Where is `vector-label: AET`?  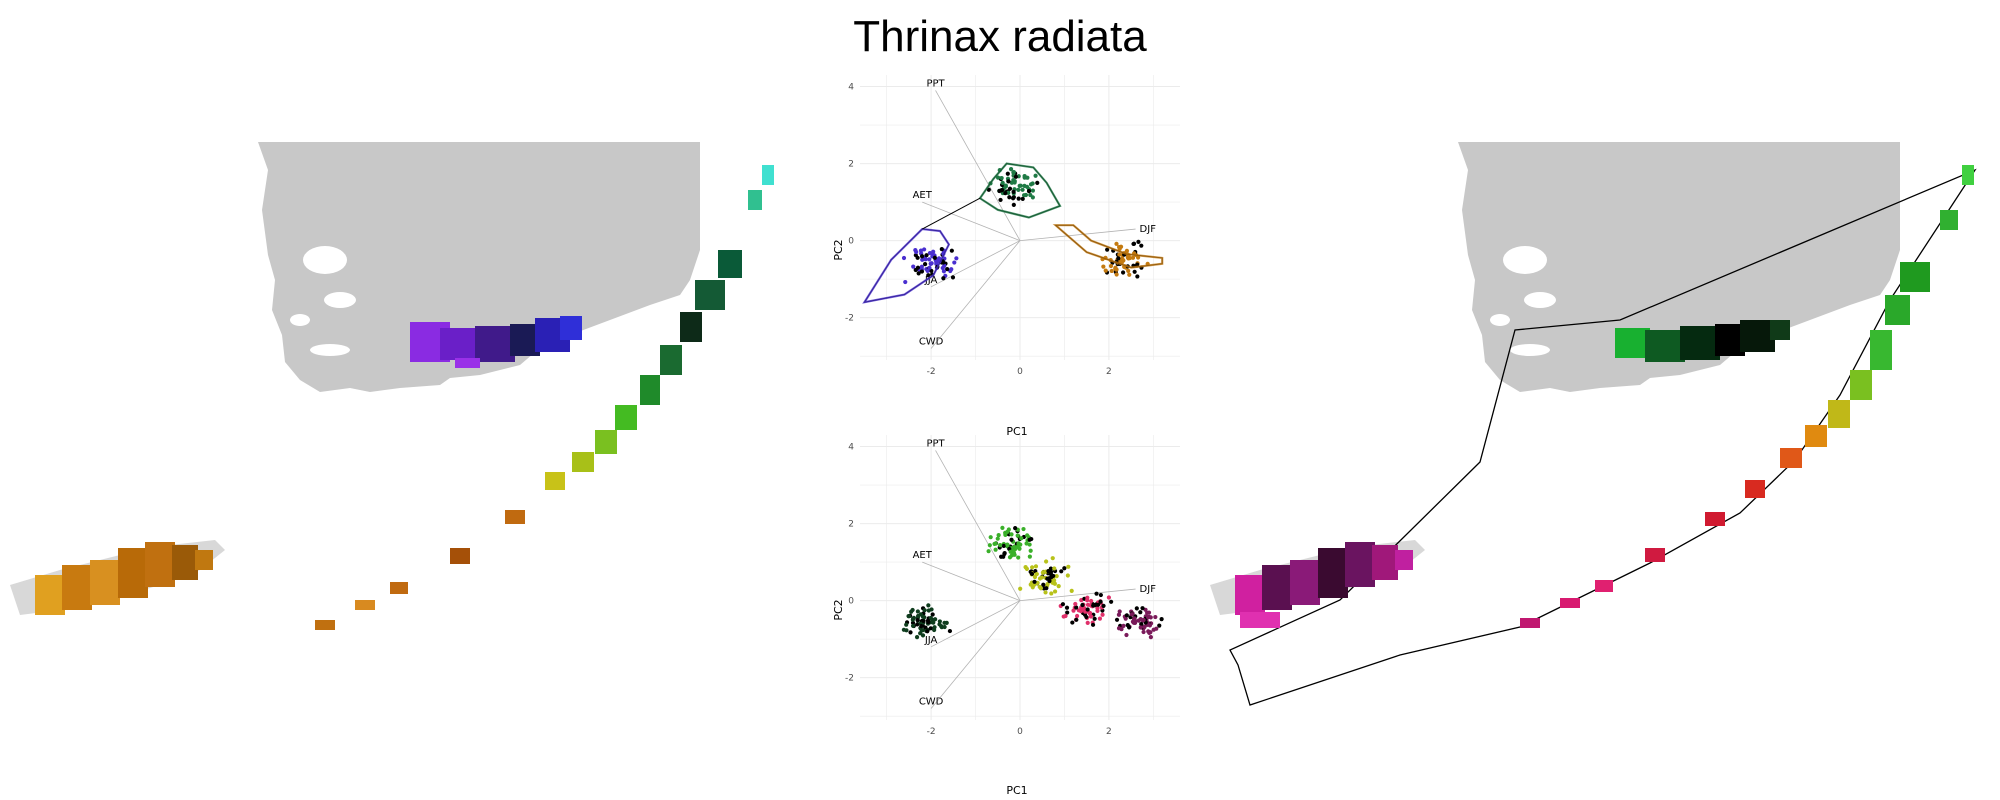
vector-label: AET is located at coordinates (923, 555).